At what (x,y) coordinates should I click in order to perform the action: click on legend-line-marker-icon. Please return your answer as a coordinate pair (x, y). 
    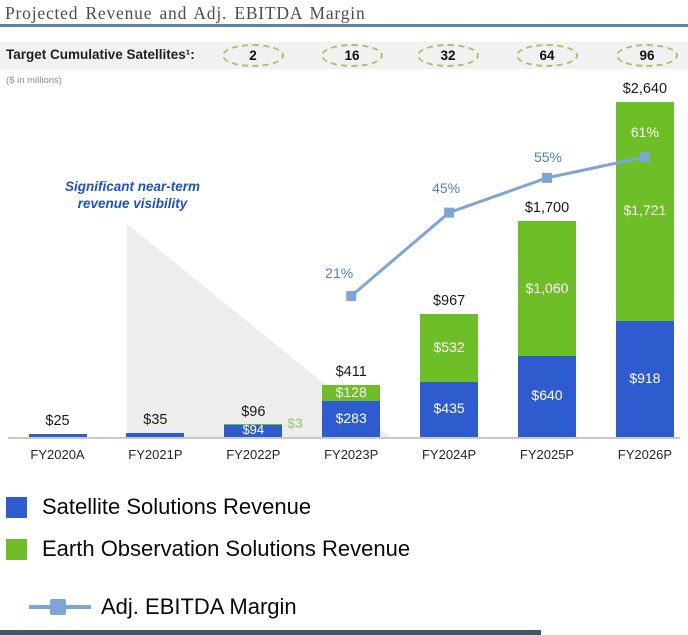
    Looking at the image, I should click on (60, 607).